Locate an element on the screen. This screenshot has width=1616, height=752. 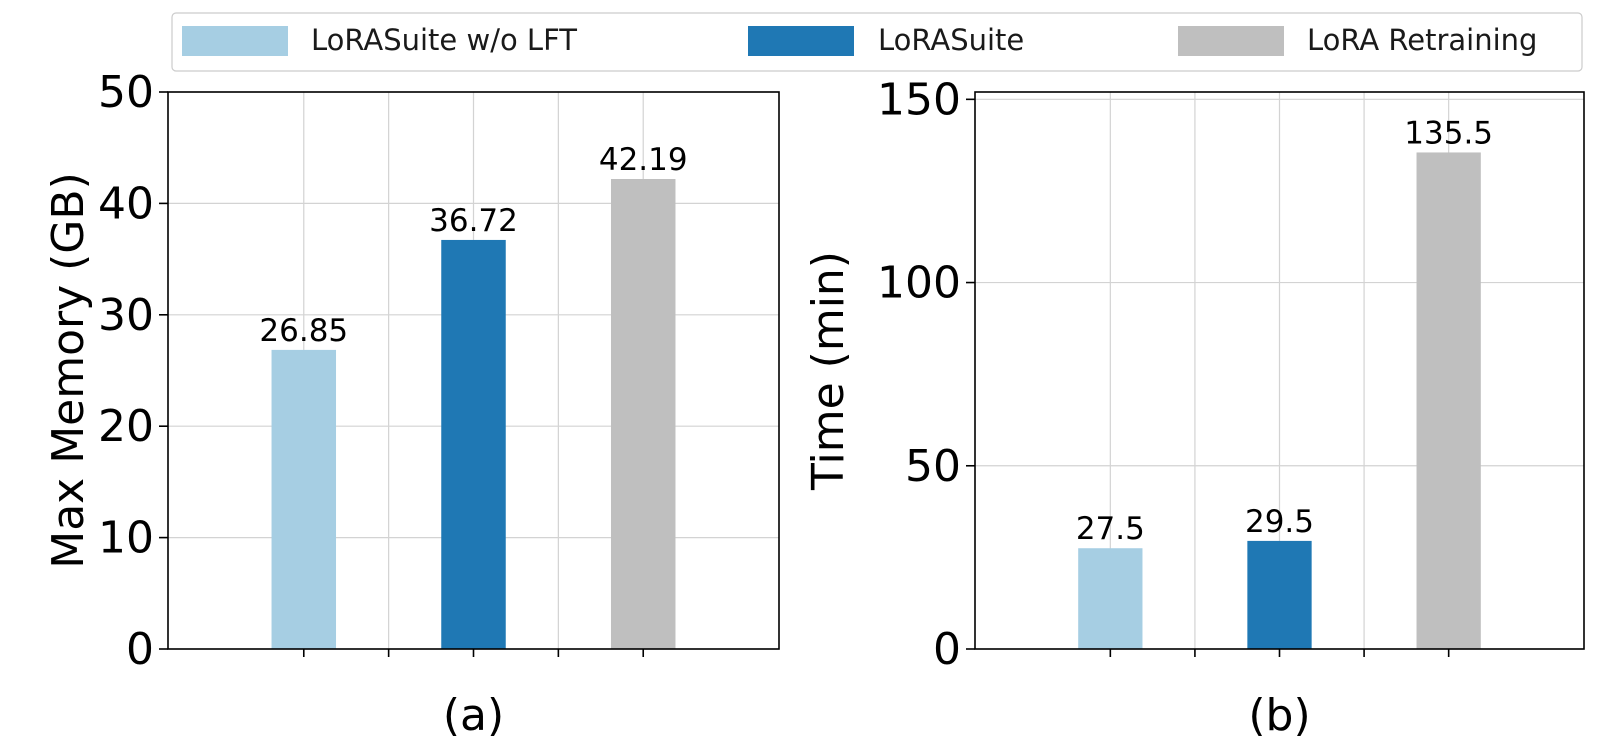
x-axis-label-a: (a) is located at coordinates (473, 715).